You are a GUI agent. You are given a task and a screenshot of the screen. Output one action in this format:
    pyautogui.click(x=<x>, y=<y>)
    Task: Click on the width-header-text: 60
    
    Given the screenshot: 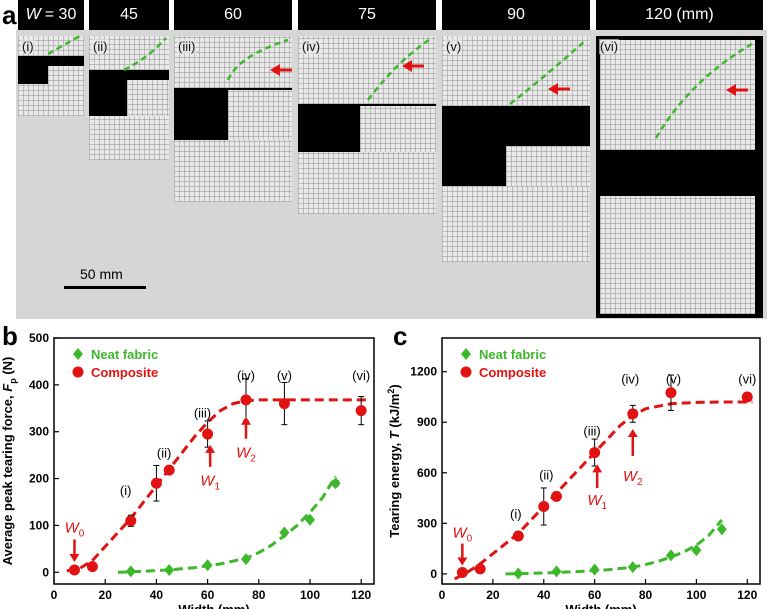 What is the action you would take?
    pyautogui.click(x=233, y=14)
    